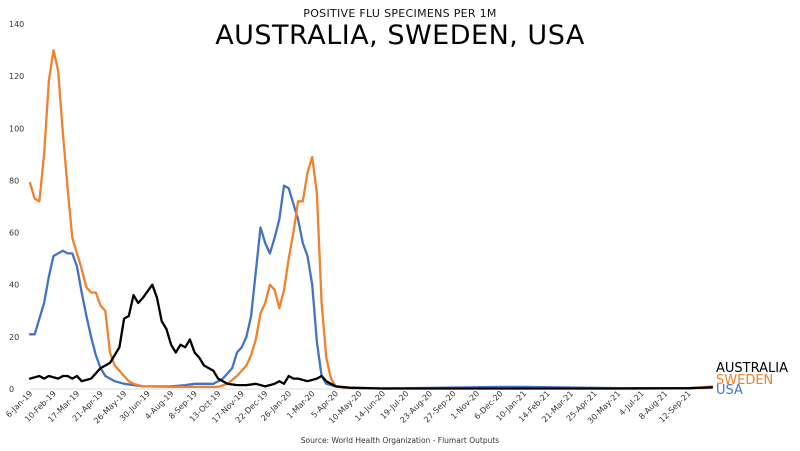 This screenshot has width=800, height=451. Describe the element at coordinates (14, 337) in the screenshot. I see `y-tick-label: 20` at that location.